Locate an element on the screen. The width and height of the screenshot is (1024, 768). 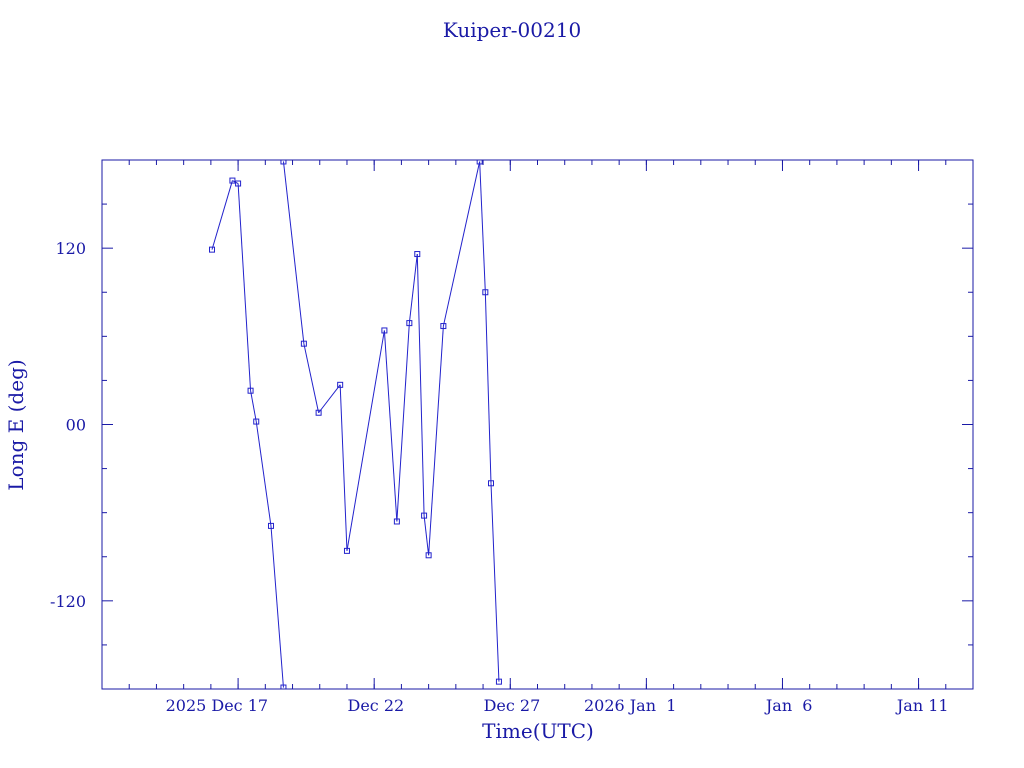
x-tick-label: 2026 Jan 1 is located at coordinates (630, 705).